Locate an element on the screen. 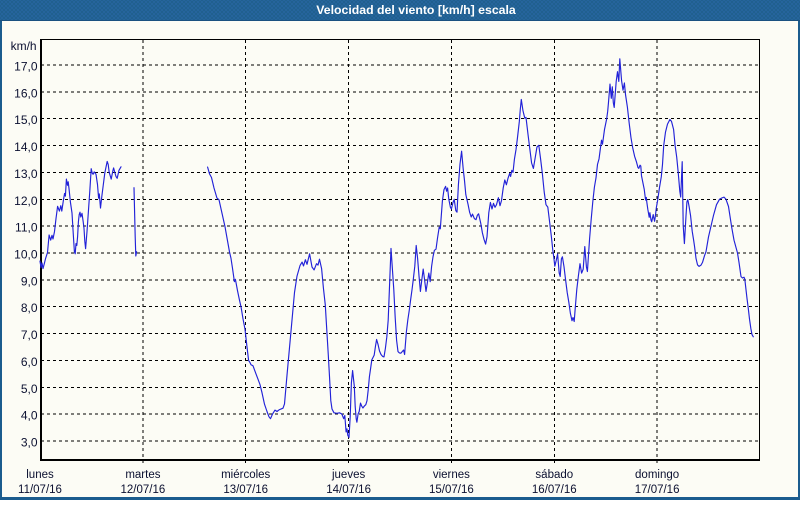 Image resolution: width=800 pixels, height=505 pixels. svg-text: 15,0 is located at coordinates (26, 120).